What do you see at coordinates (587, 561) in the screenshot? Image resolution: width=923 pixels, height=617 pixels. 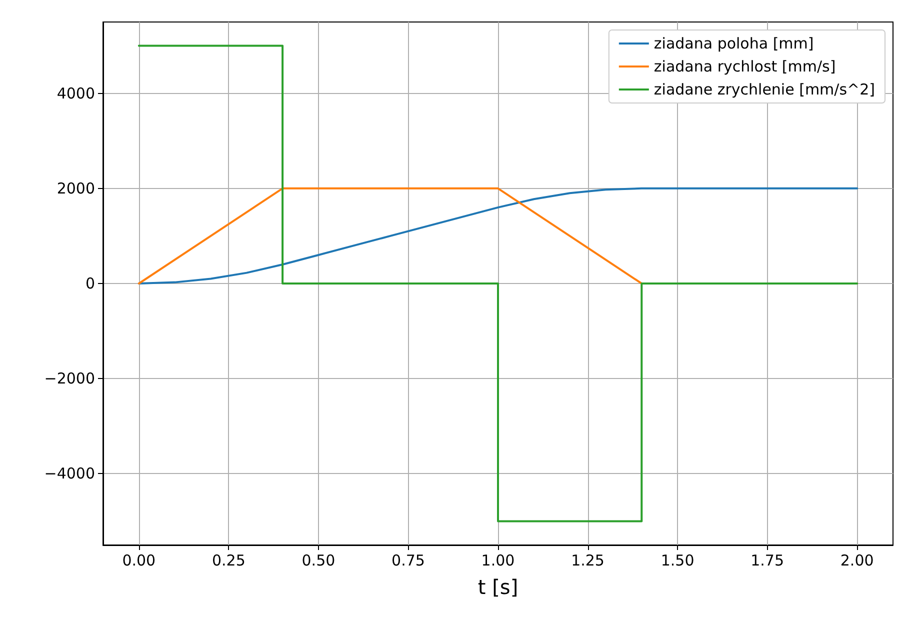 I see `x-tick-label: 1.25` at bounding box center [587, 561].